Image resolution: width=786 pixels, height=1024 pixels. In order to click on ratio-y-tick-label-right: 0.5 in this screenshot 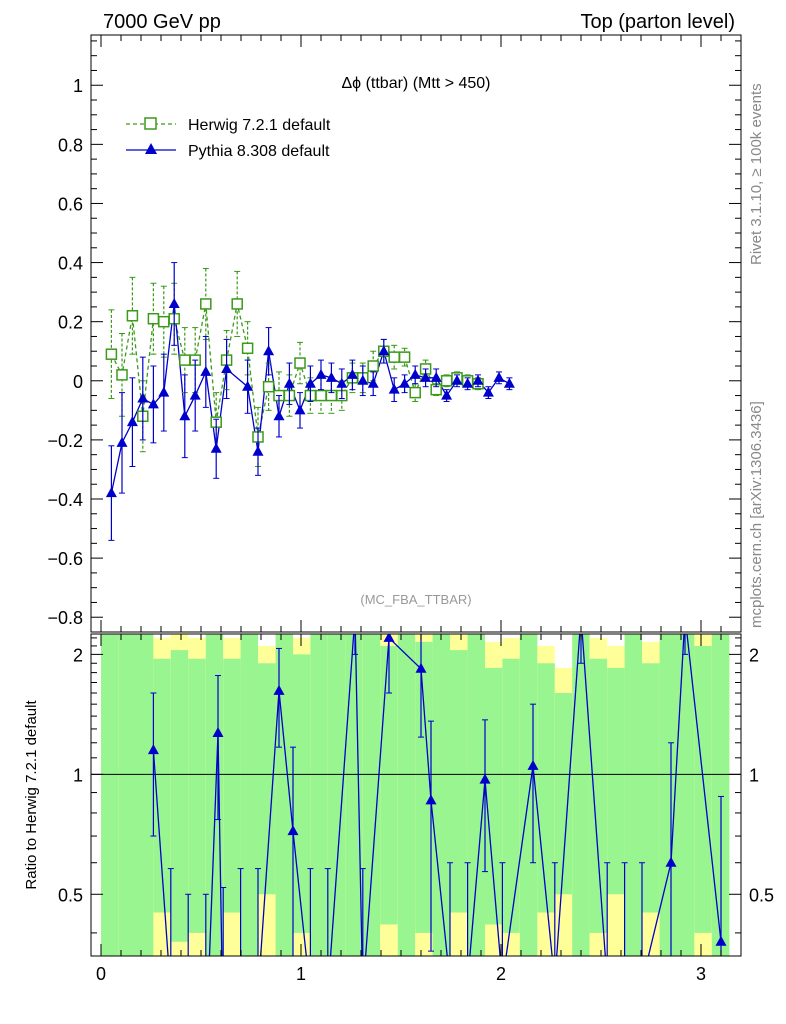, I will do `click(761, 895)`.